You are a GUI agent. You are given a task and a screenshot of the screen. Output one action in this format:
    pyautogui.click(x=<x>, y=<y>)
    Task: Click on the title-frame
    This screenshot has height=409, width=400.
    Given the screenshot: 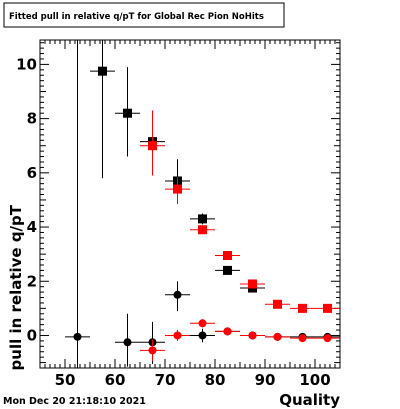 What is the action you would take?
    pyautogui.click(x=144, y=15)
    